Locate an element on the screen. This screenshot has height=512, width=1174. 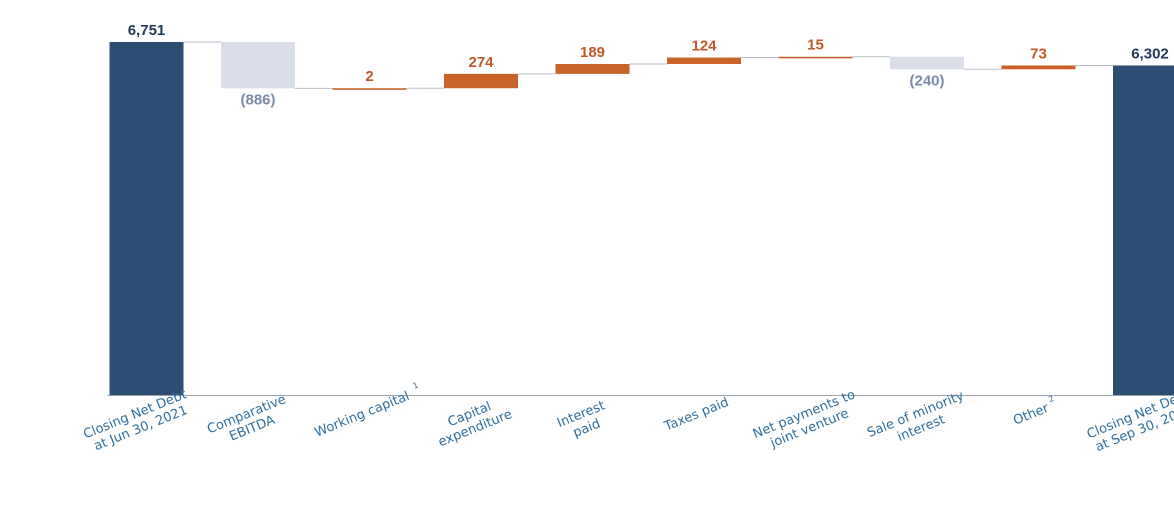
category-label-5: Interestpaid is located at coordinates (584, 421).